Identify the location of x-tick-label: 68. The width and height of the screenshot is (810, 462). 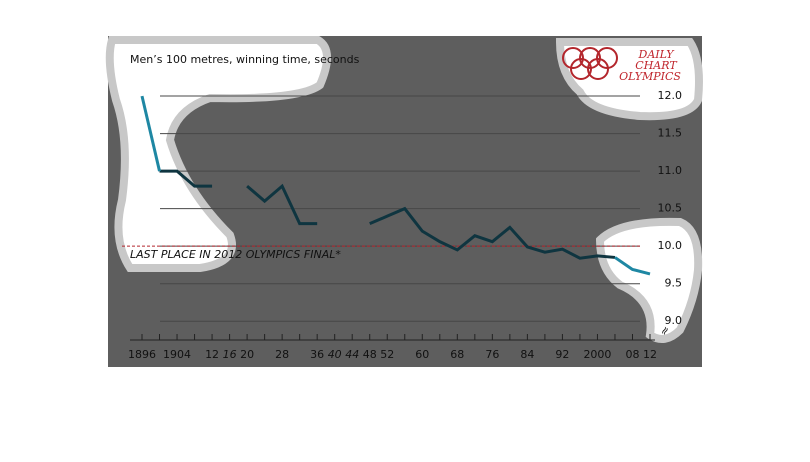
(457, 354).